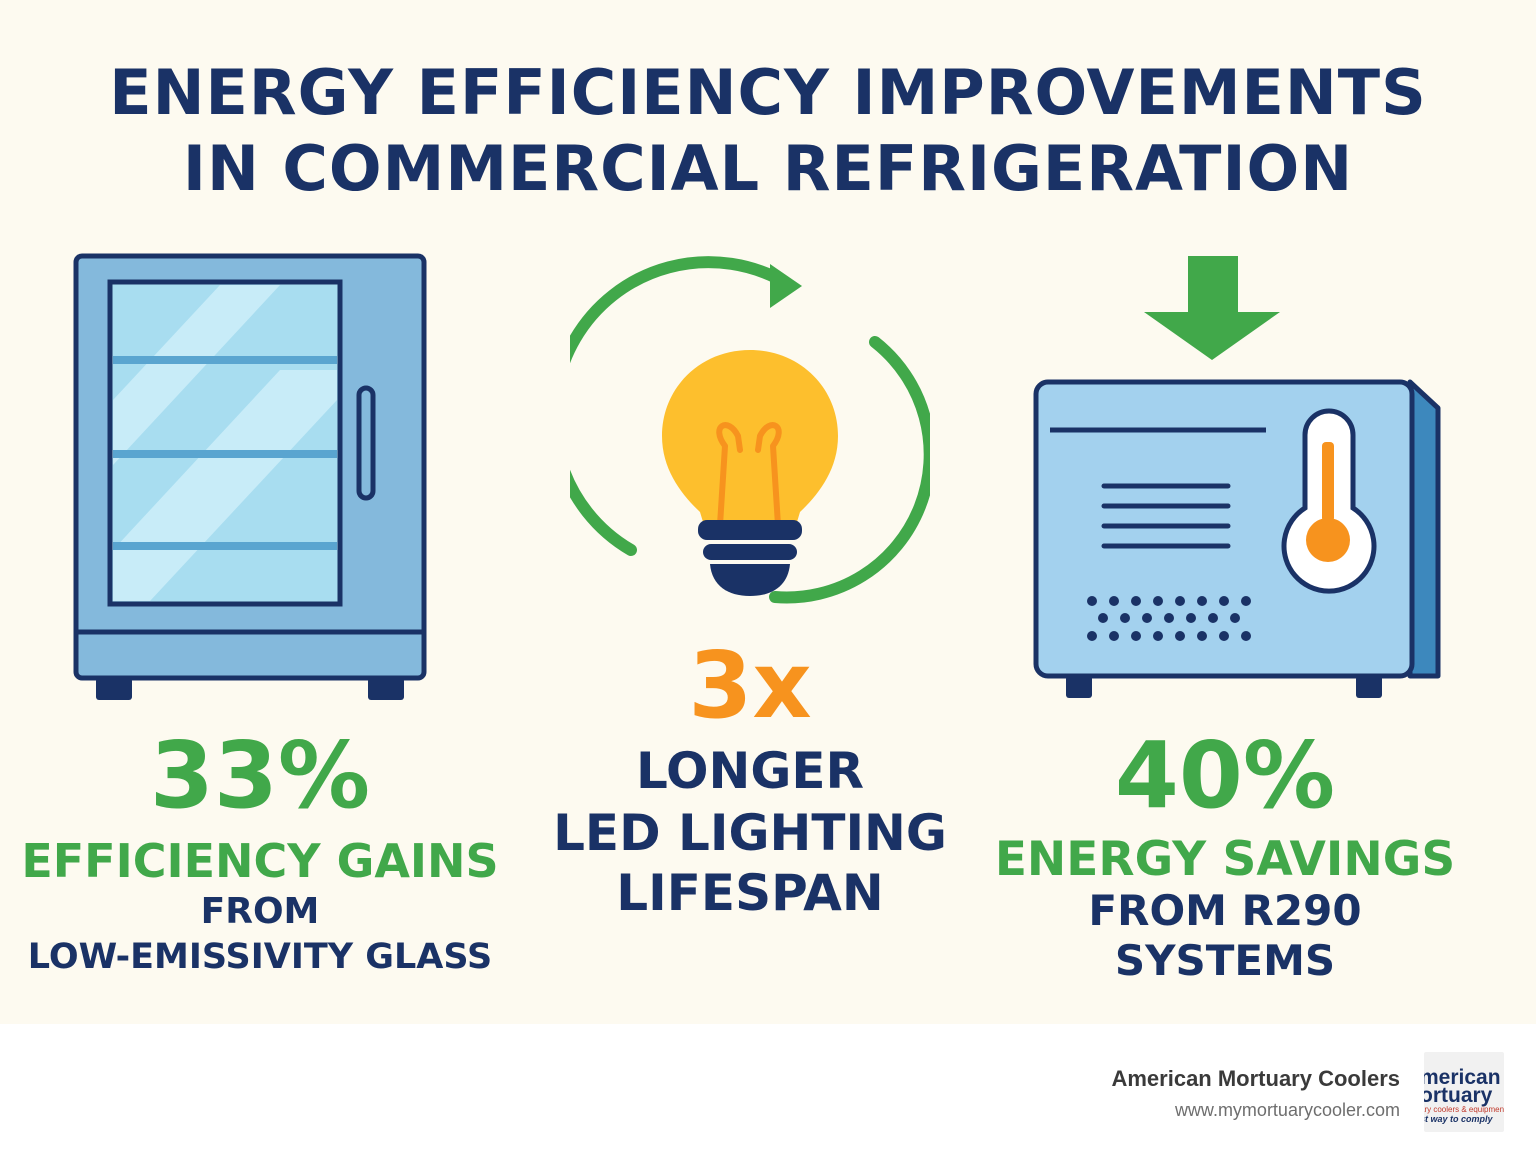 This screenshot has height=1154, width=1536. What do you see at coordinates (1458, 1095) in the screenshot?
I see `logo-text-line-2: ortuary` at bounding box center [1458, 1095].